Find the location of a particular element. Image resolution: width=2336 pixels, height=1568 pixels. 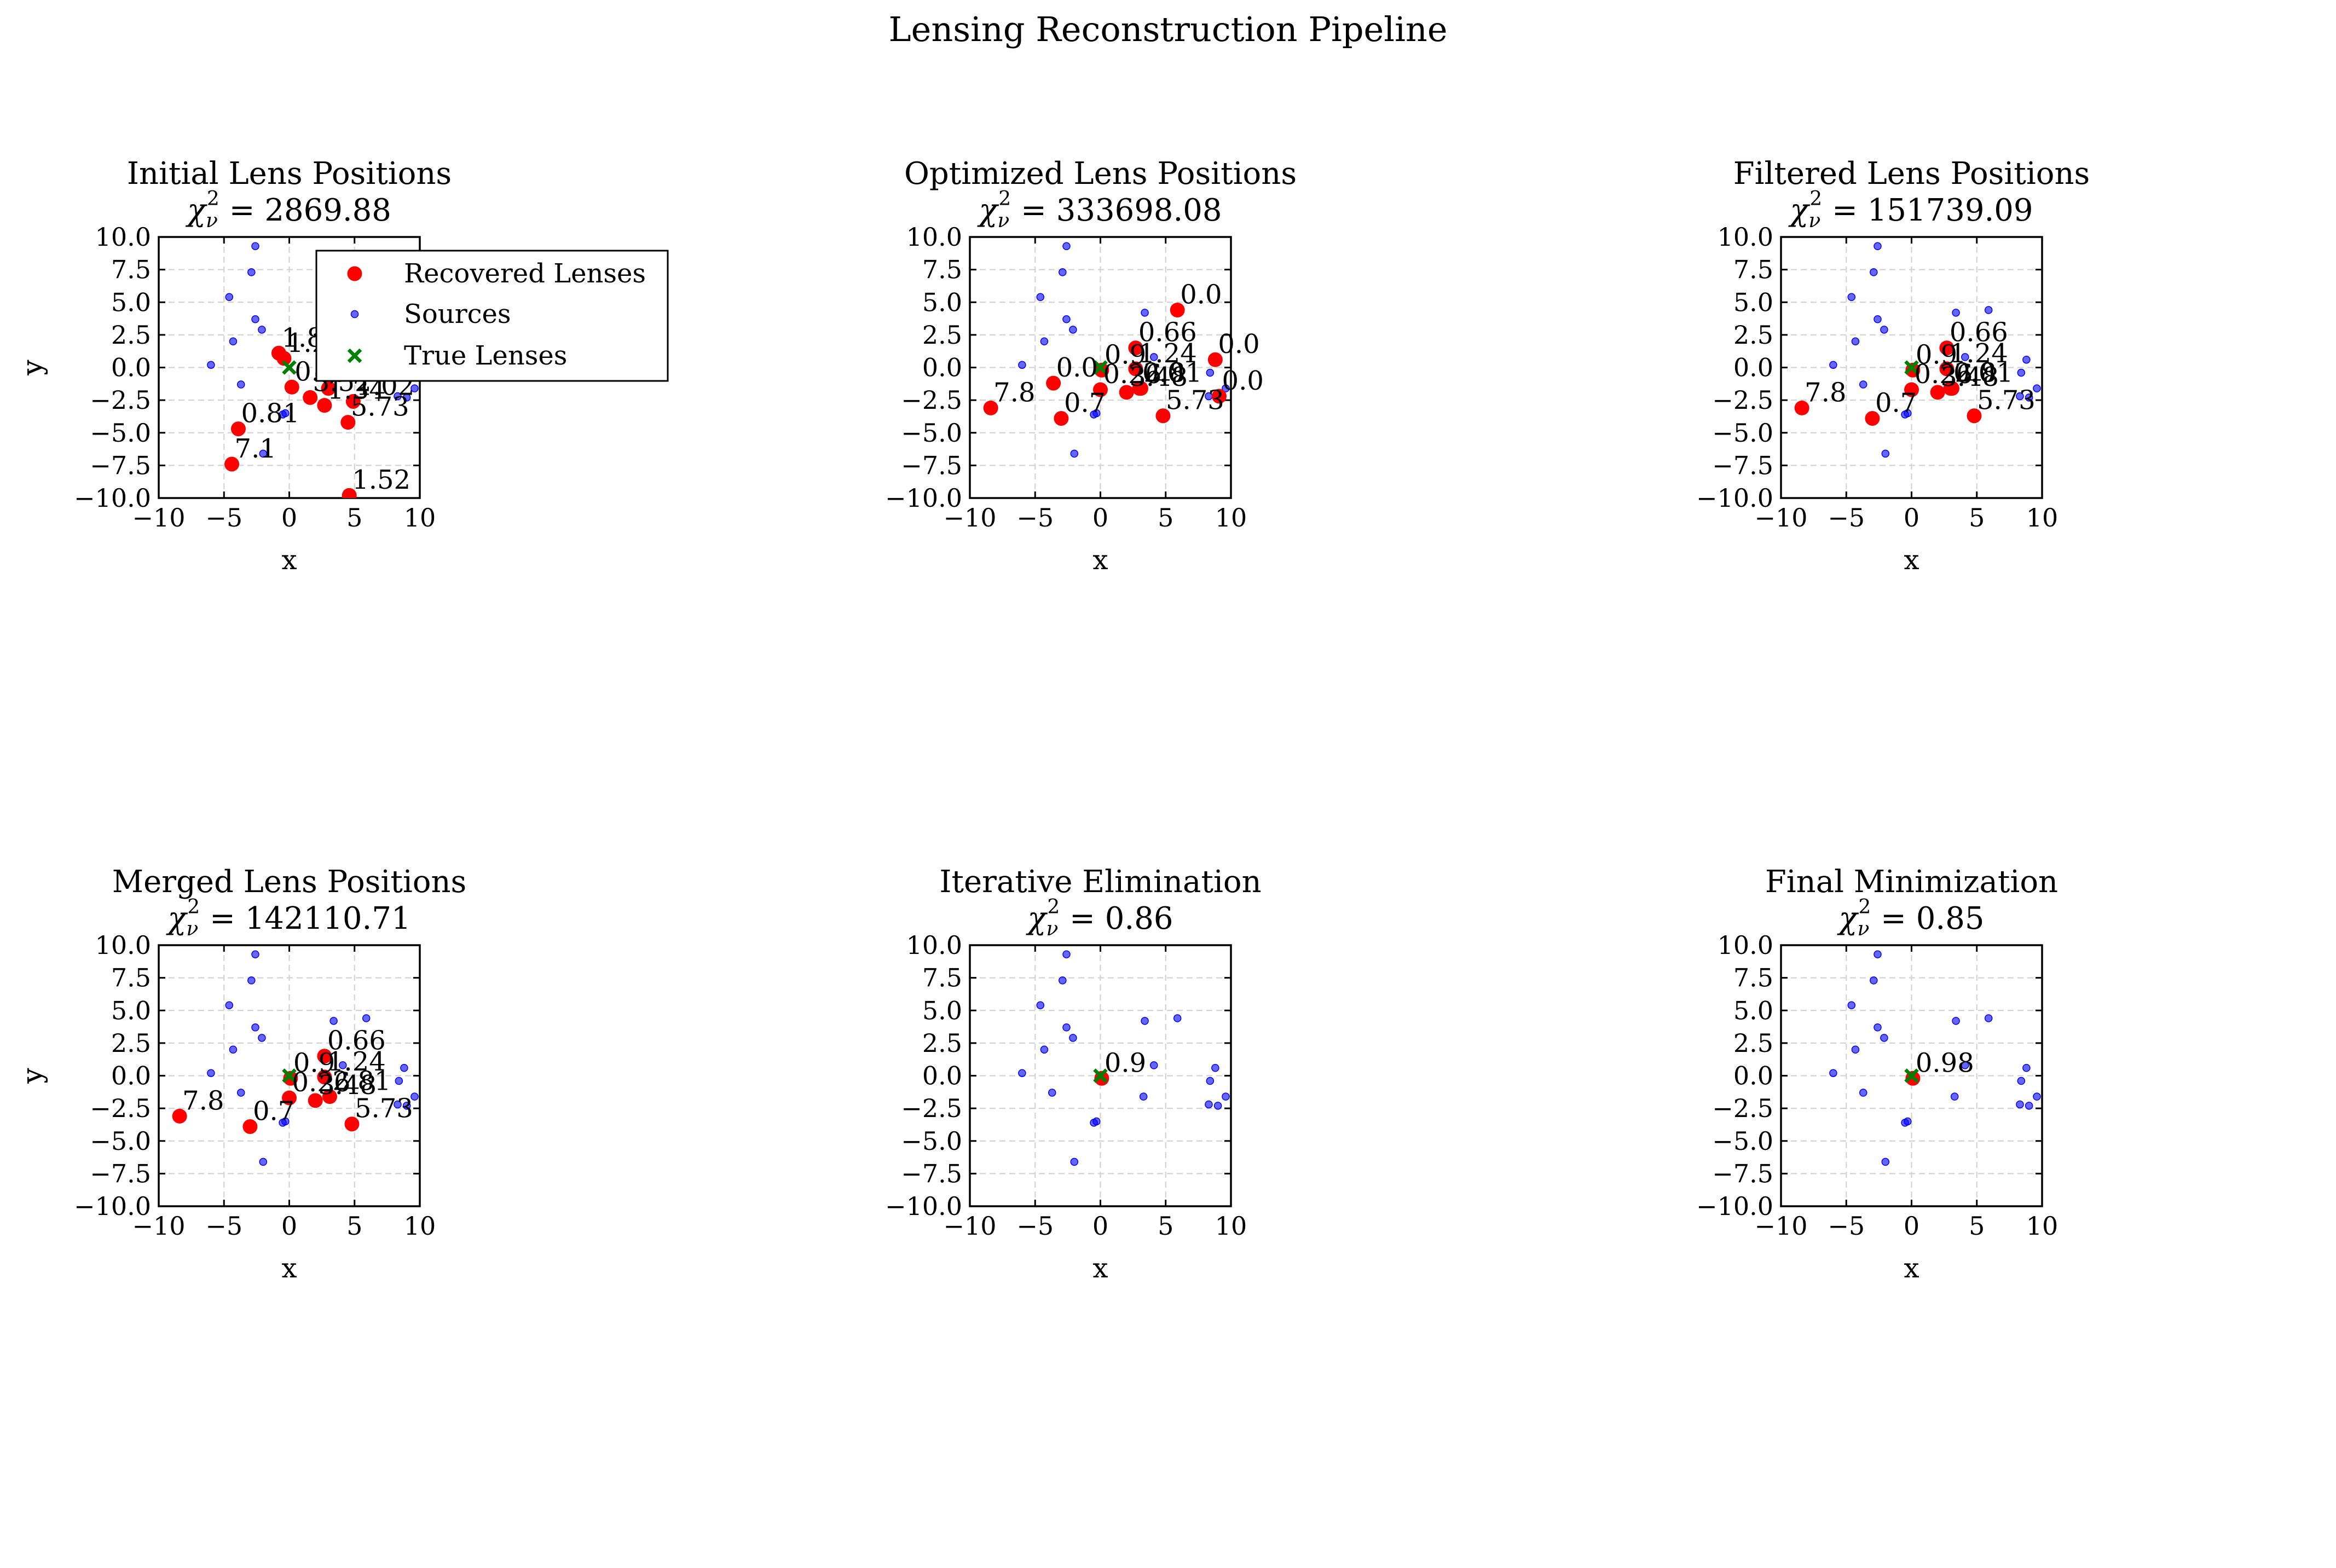

panel-title: Final Minimization is located at coordinates (1911, 882).